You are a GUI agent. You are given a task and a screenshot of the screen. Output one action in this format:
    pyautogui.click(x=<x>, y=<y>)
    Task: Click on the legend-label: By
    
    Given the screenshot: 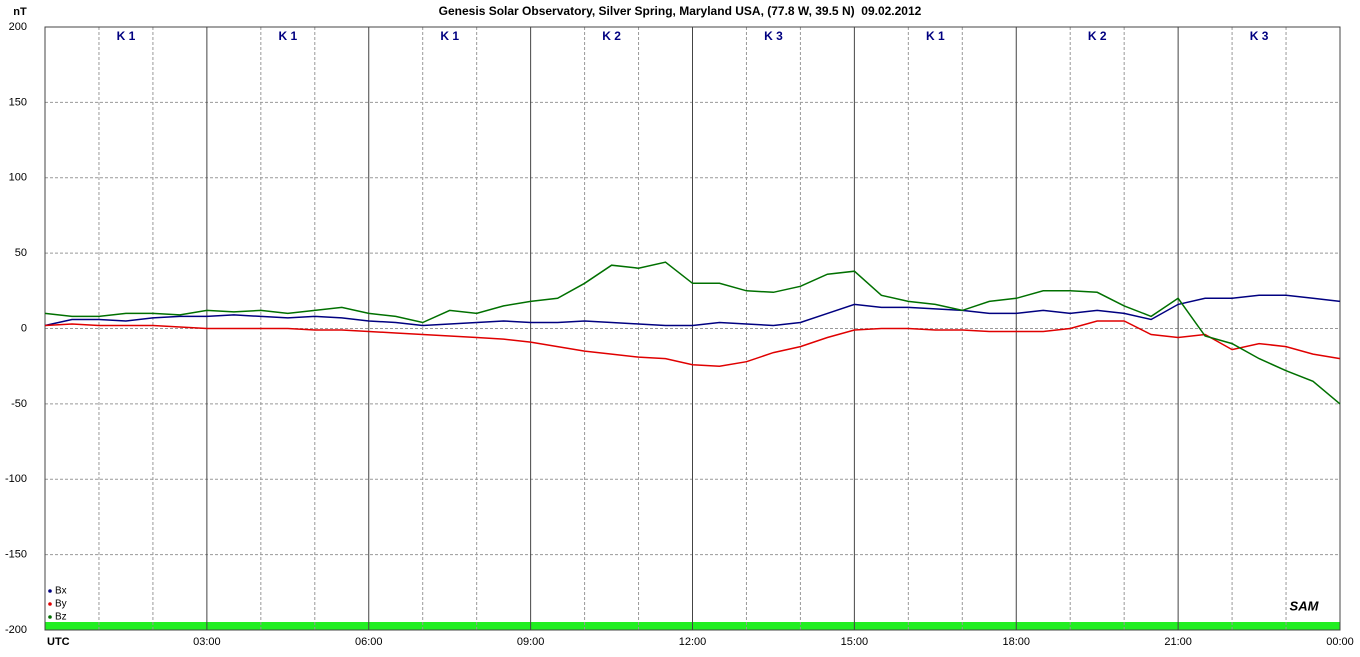 What is the action you would take?
    pyautogui.click(x=61, y=604)
    